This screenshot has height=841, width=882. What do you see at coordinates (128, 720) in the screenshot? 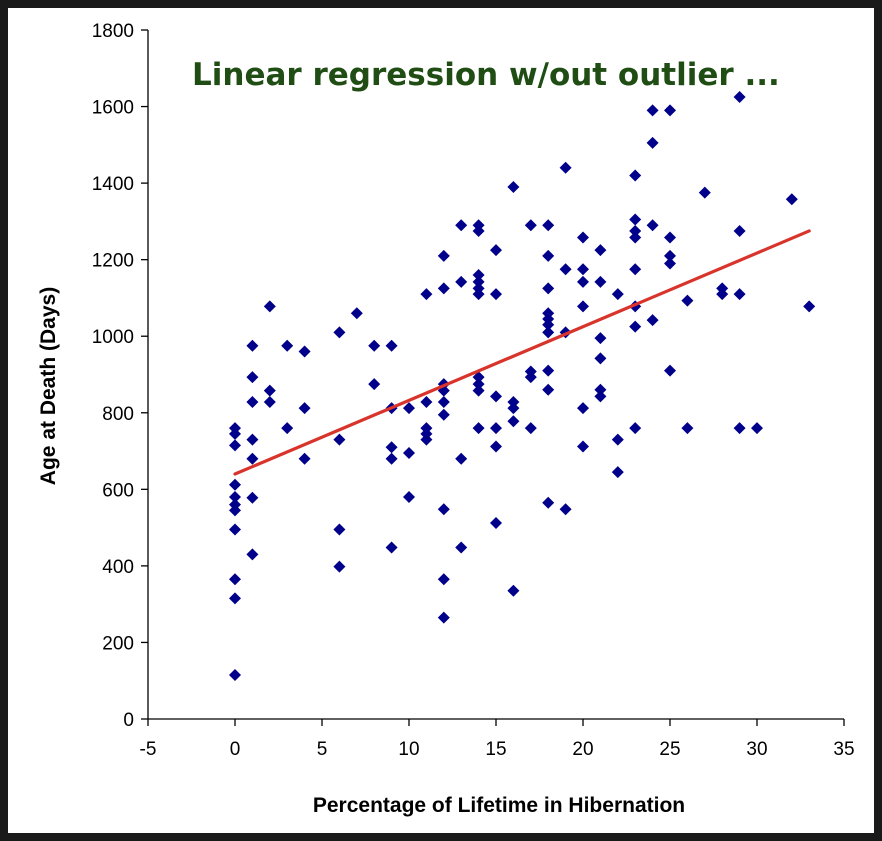
I see `y-tick-label: 0` at bounding box center [128, 720].